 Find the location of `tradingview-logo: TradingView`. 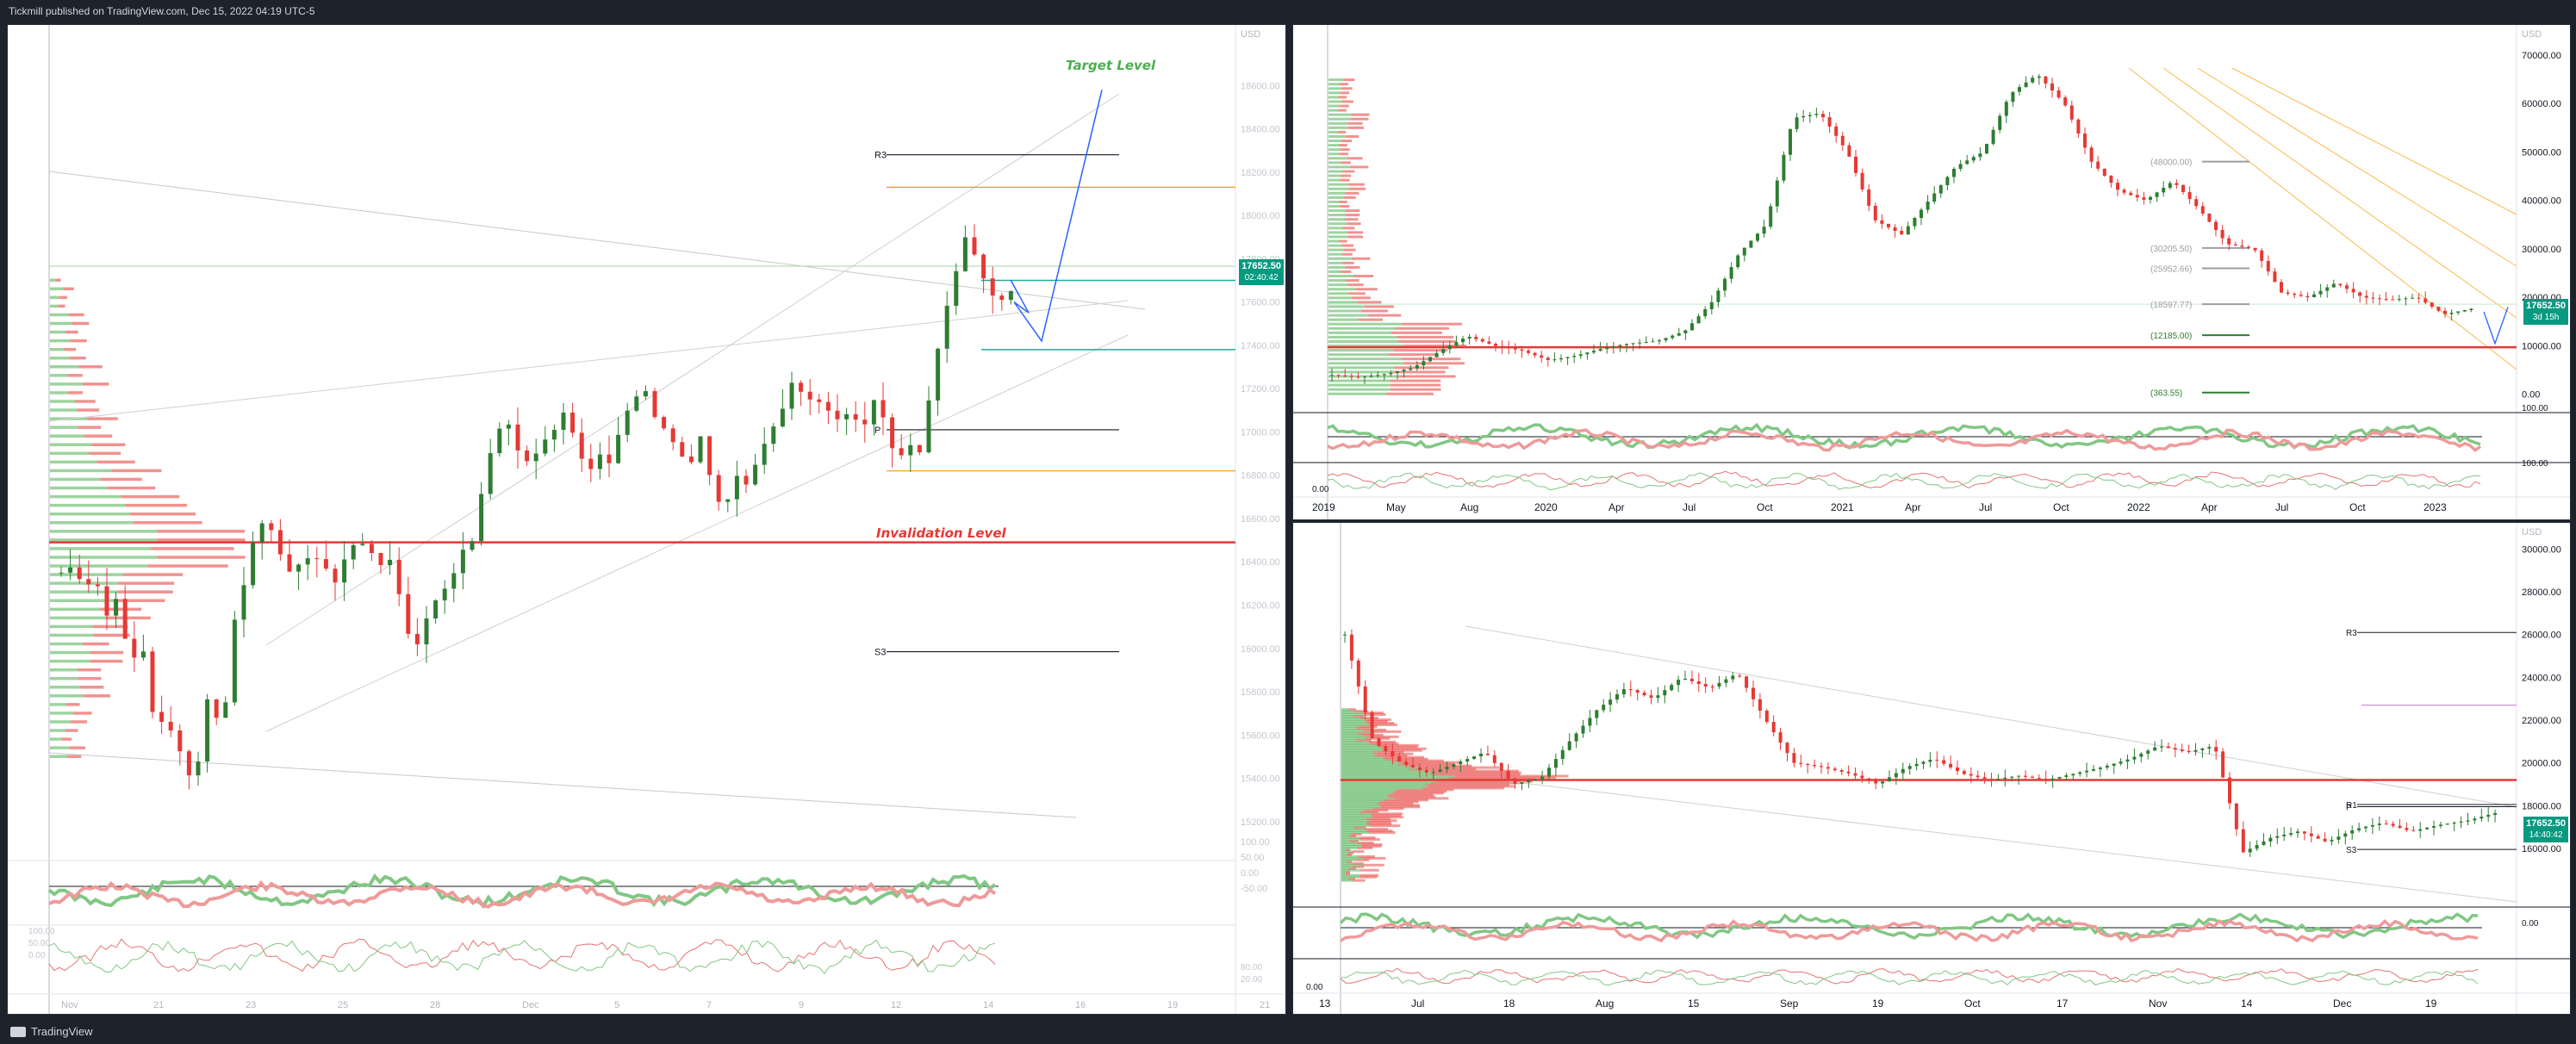

tradingview-logo: TradingView is located at coordinates (52, 1031).